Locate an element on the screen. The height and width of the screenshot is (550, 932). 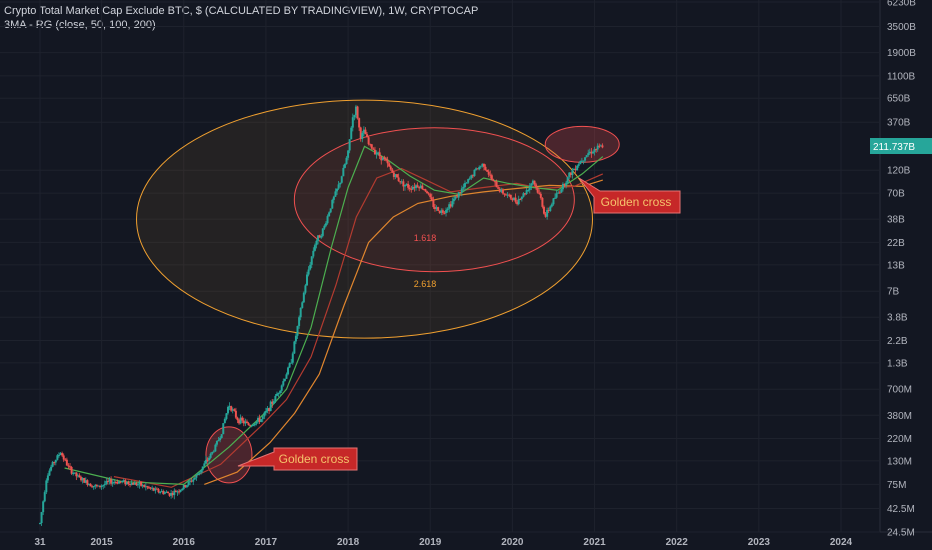
x-tick-label: 2022 is located at coordinates (677, 542).